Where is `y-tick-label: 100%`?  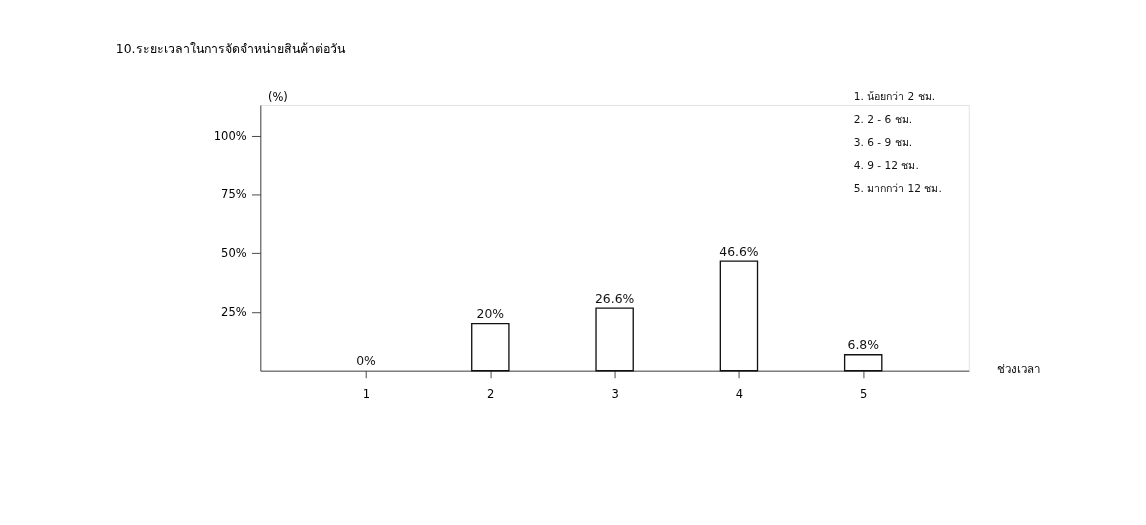
y-tick-label: 100% is located at coordinates (230, 135).